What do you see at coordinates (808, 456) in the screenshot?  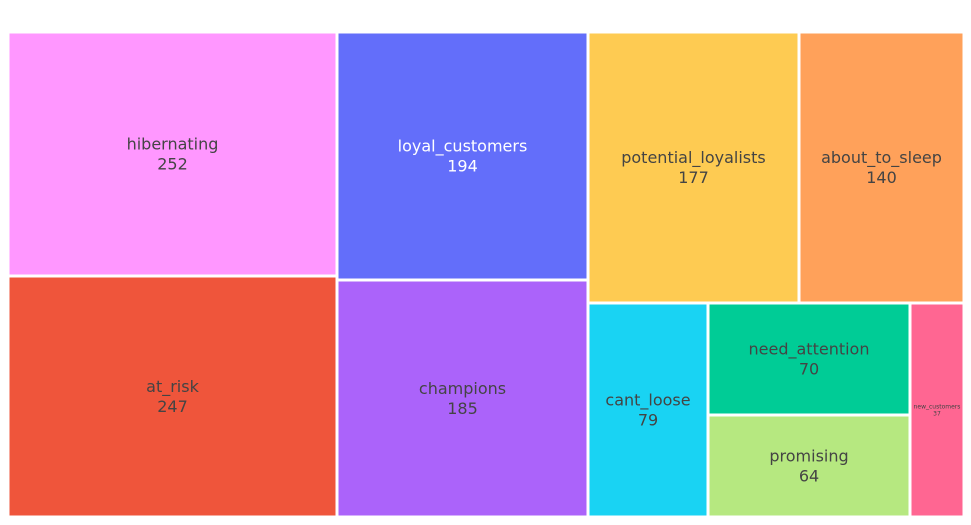 I see `tile-label: promising` at bounding box center [808, 456].